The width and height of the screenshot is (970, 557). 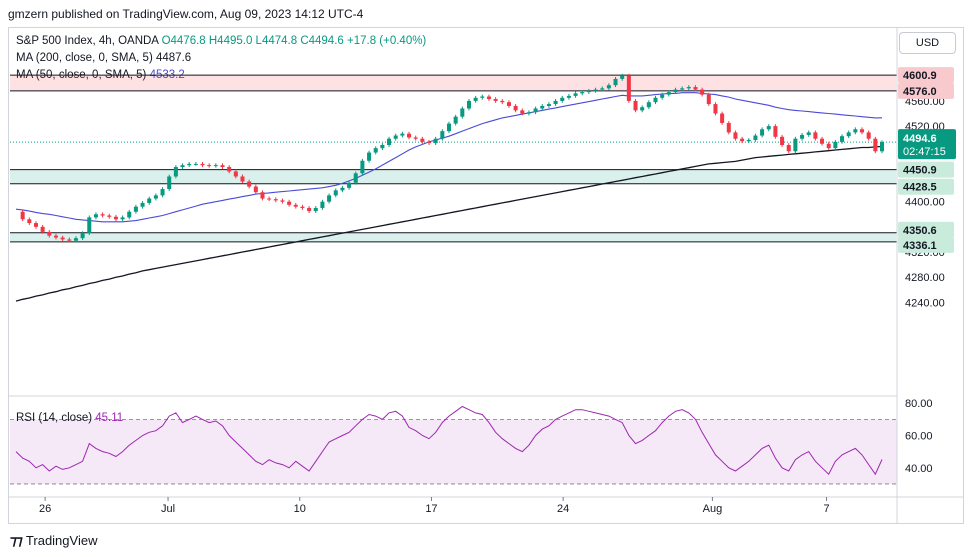 What do you see at coordinates (87, 41) in the screenshot?
I see `symbol-name: S&P 500 Index, 4h, OANDA` at bounding box center [87, 41].